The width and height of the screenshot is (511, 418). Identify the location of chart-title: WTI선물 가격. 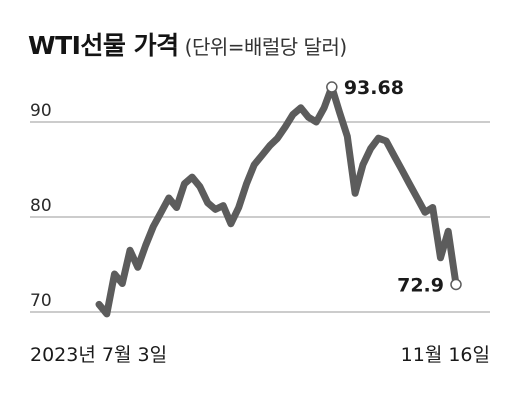
(103, 45).